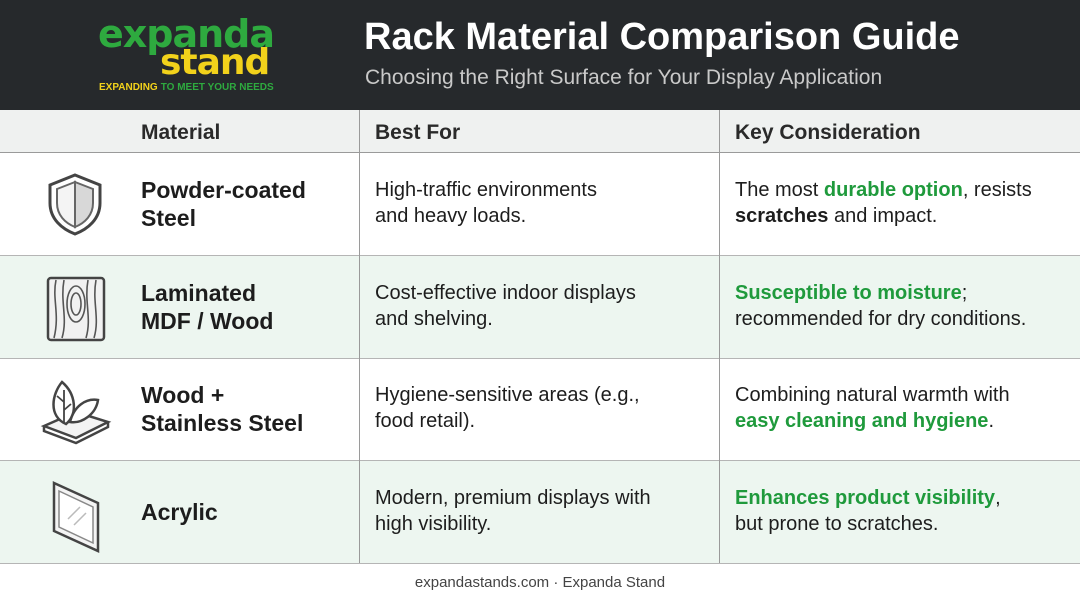  I want to click on key-line: but prone to scratches., so click(868, 524).